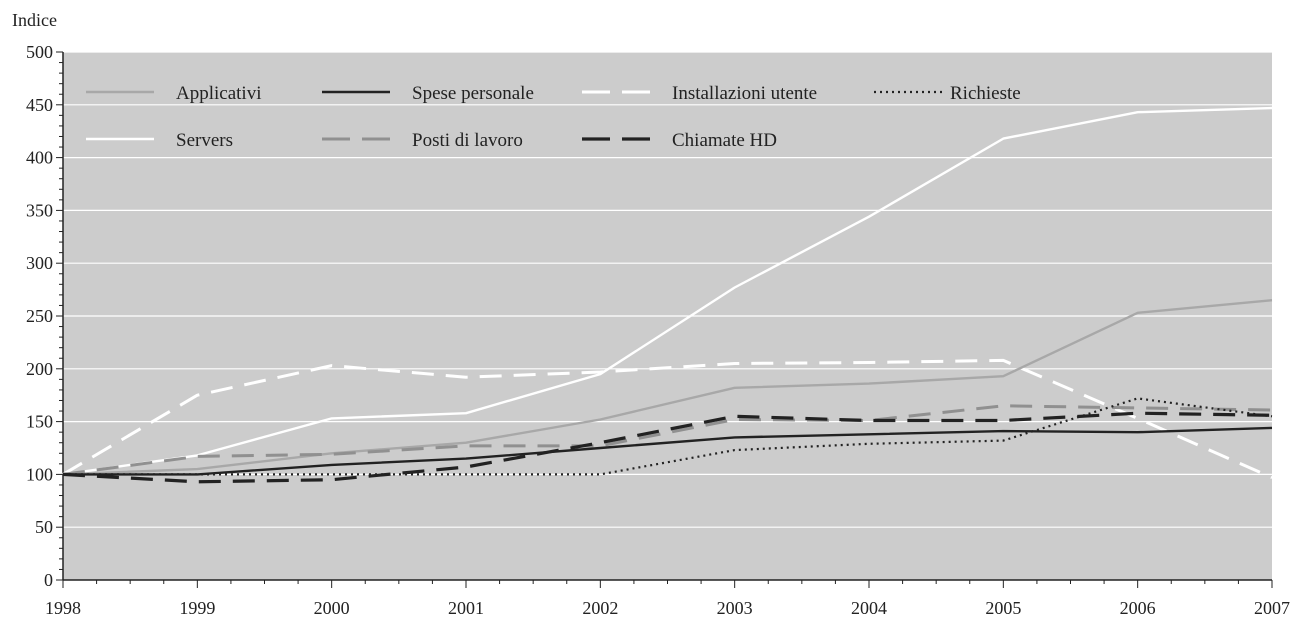 Image resolution: width=1297 pixels, height=624 pixels. I want to click on y-tick-label-300: 300, so click(39, 263).